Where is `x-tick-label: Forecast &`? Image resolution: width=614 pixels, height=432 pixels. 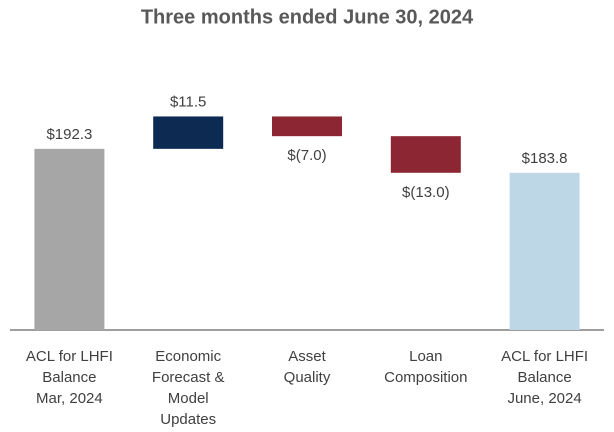
x-tick-label: Forecast & is located at coordinates (188, 377).